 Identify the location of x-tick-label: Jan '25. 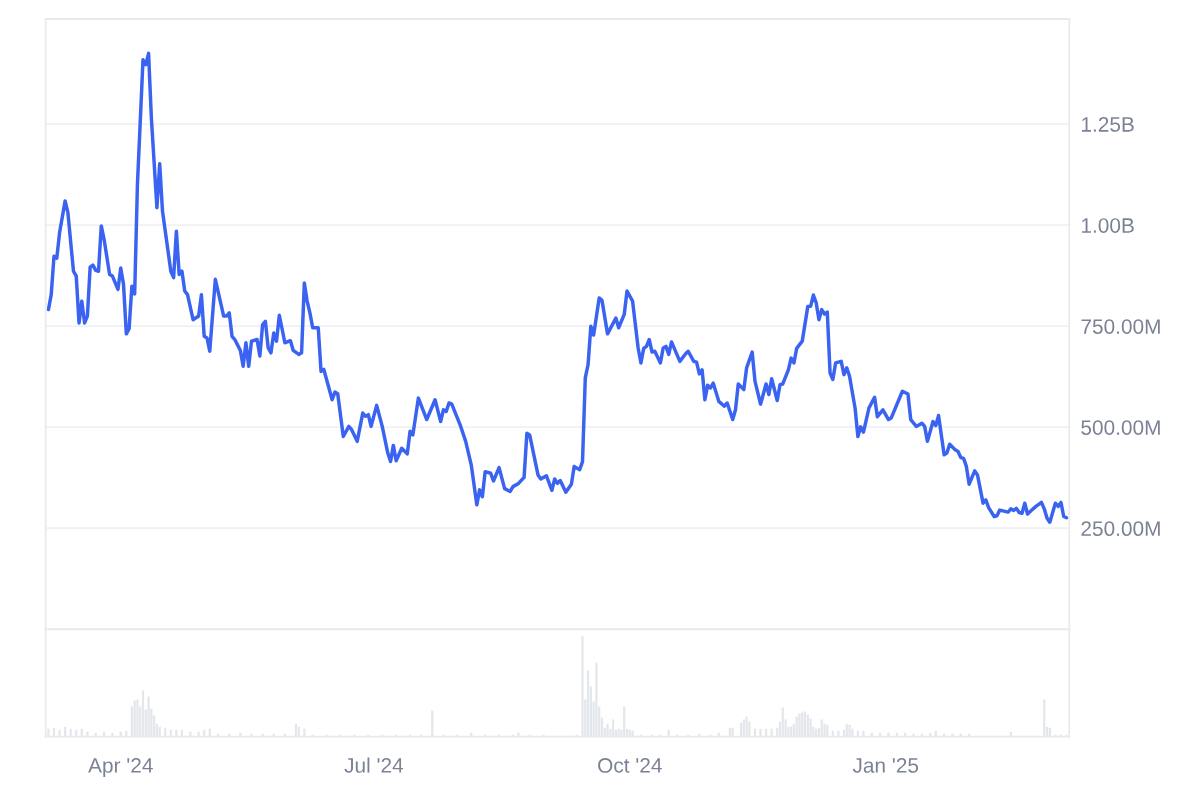
(885, 765).